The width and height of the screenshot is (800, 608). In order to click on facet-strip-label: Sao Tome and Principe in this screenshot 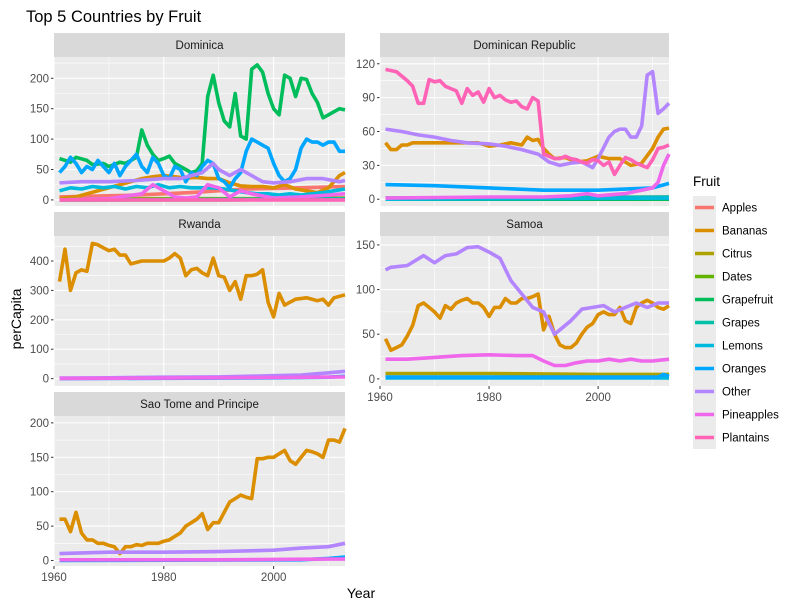, I will do `click(199, 405)`.